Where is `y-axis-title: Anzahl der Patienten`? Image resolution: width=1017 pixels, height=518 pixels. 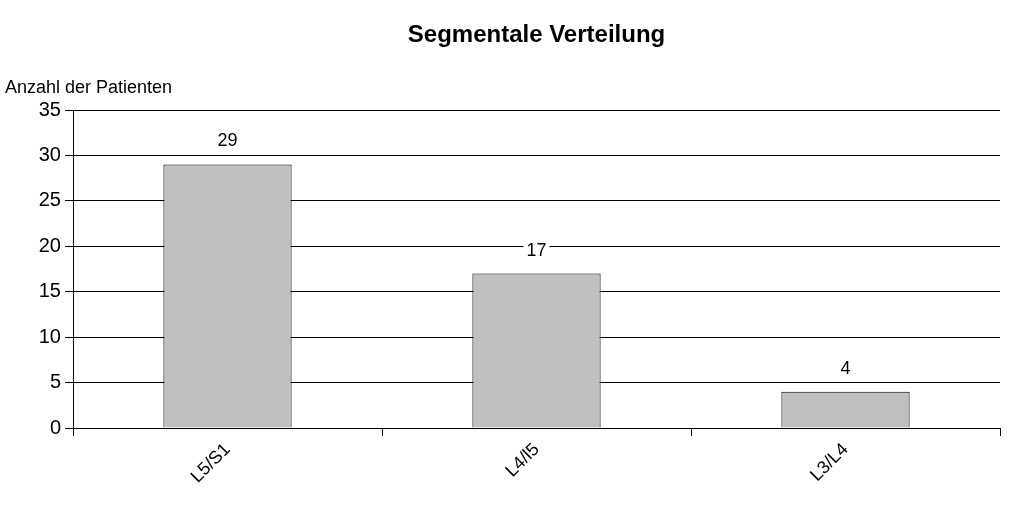 y-axis-title: Anzahl der Patienten is located at coordinates (89, 87).